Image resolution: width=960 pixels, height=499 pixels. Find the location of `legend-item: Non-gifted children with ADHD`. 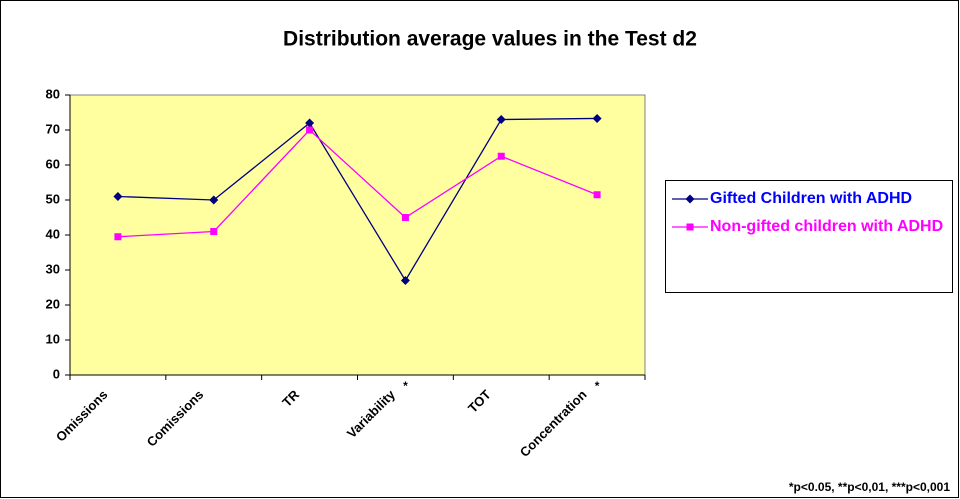

legend-item: Non-gifted children with ADHD is located at coordinates (809, 227).